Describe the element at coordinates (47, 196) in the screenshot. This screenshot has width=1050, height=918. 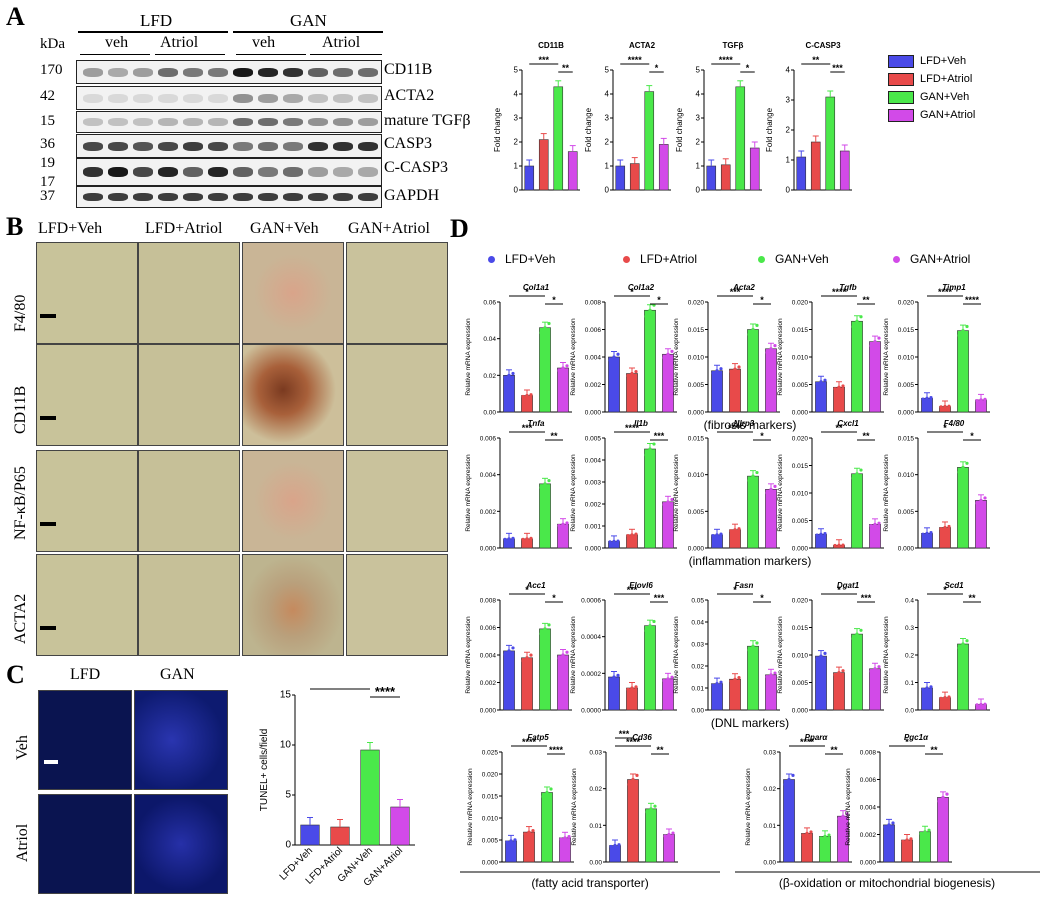
I see `molecular-weight: 37` at that location.